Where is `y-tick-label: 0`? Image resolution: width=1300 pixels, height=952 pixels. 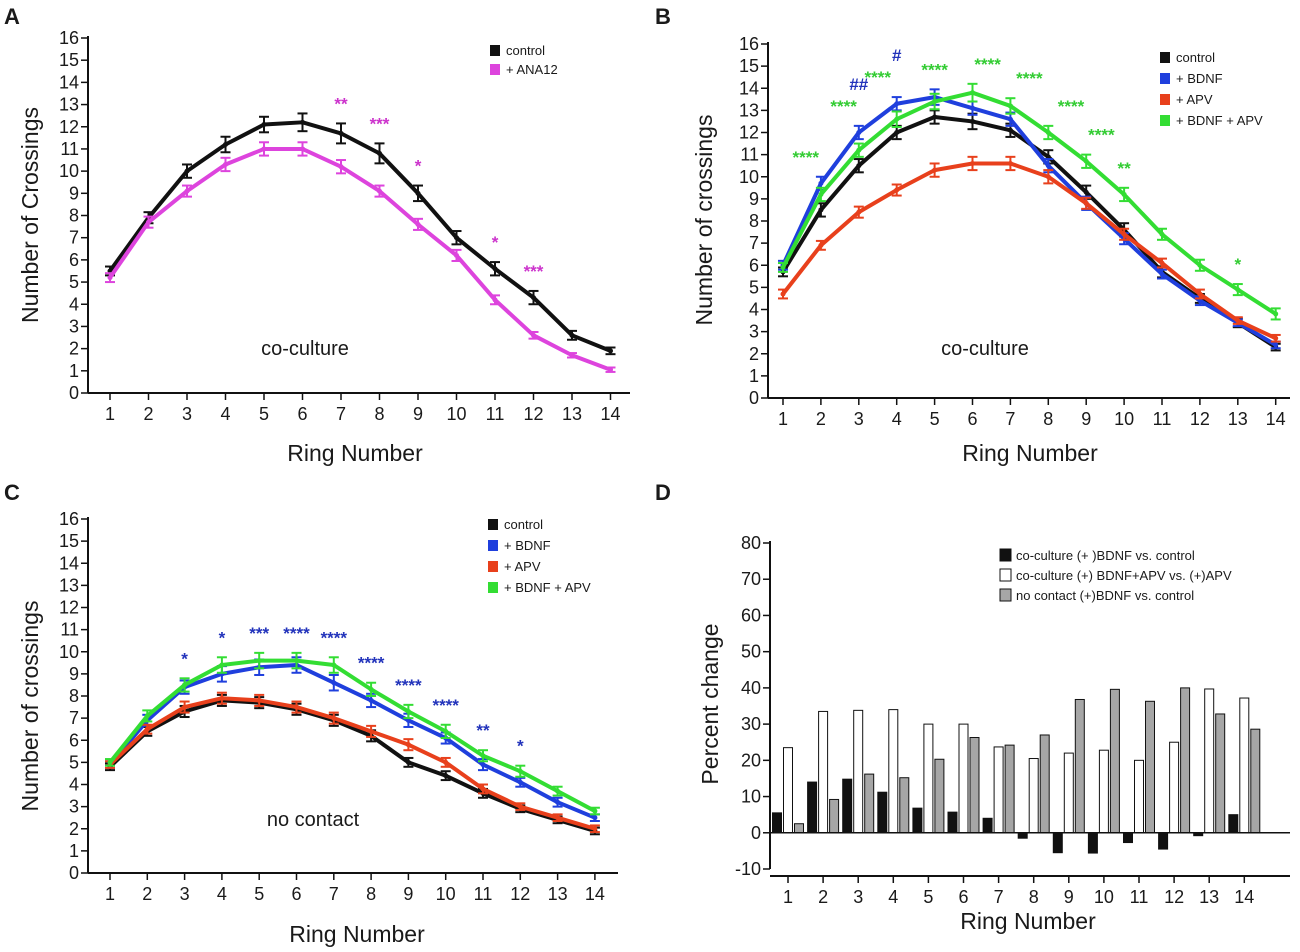
y-tick-label: 0 is located at coordinates (74, 393).